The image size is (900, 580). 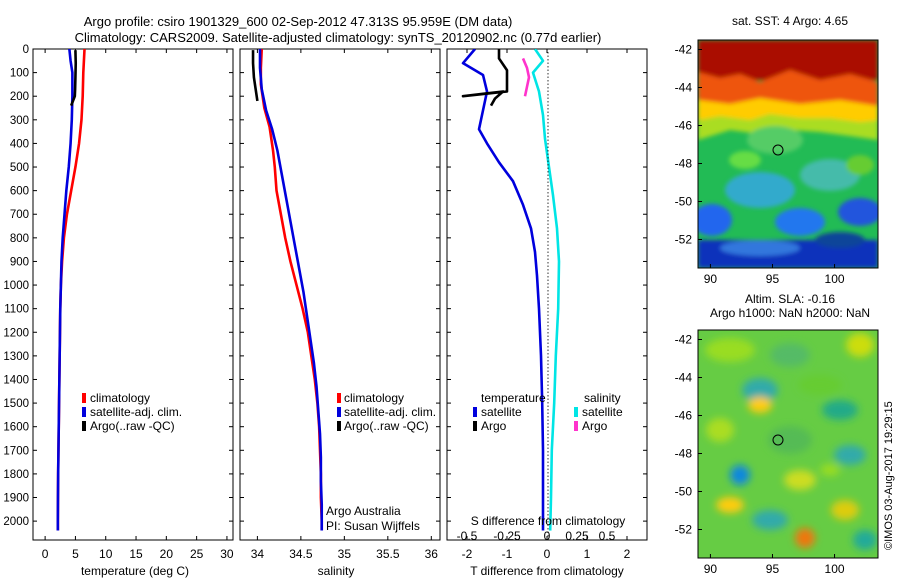 What do you see at coordinates (790, 299) in the screenshot?
I see `sla-map-title-1: Altim. SLA: -0.16` at bounding box center [790, 299].